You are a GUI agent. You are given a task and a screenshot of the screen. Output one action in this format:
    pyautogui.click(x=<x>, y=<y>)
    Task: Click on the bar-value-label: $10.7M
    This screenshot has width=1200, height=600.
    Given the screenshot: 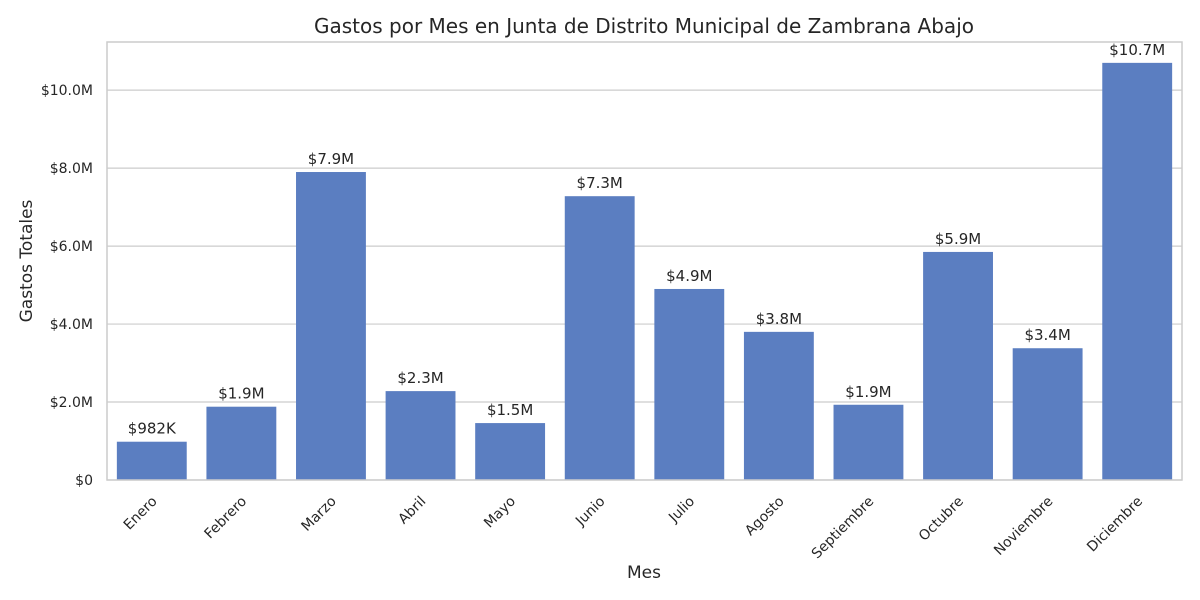 What is the action you would take?
    pyautogui.click(x=1137, y=50)
    